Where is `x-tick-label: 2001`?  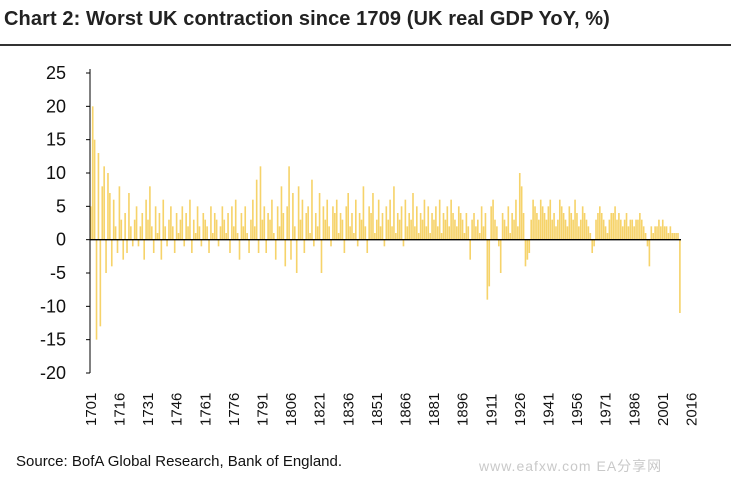 x-tick-label: 2001 is located at coordinates (663, 409).